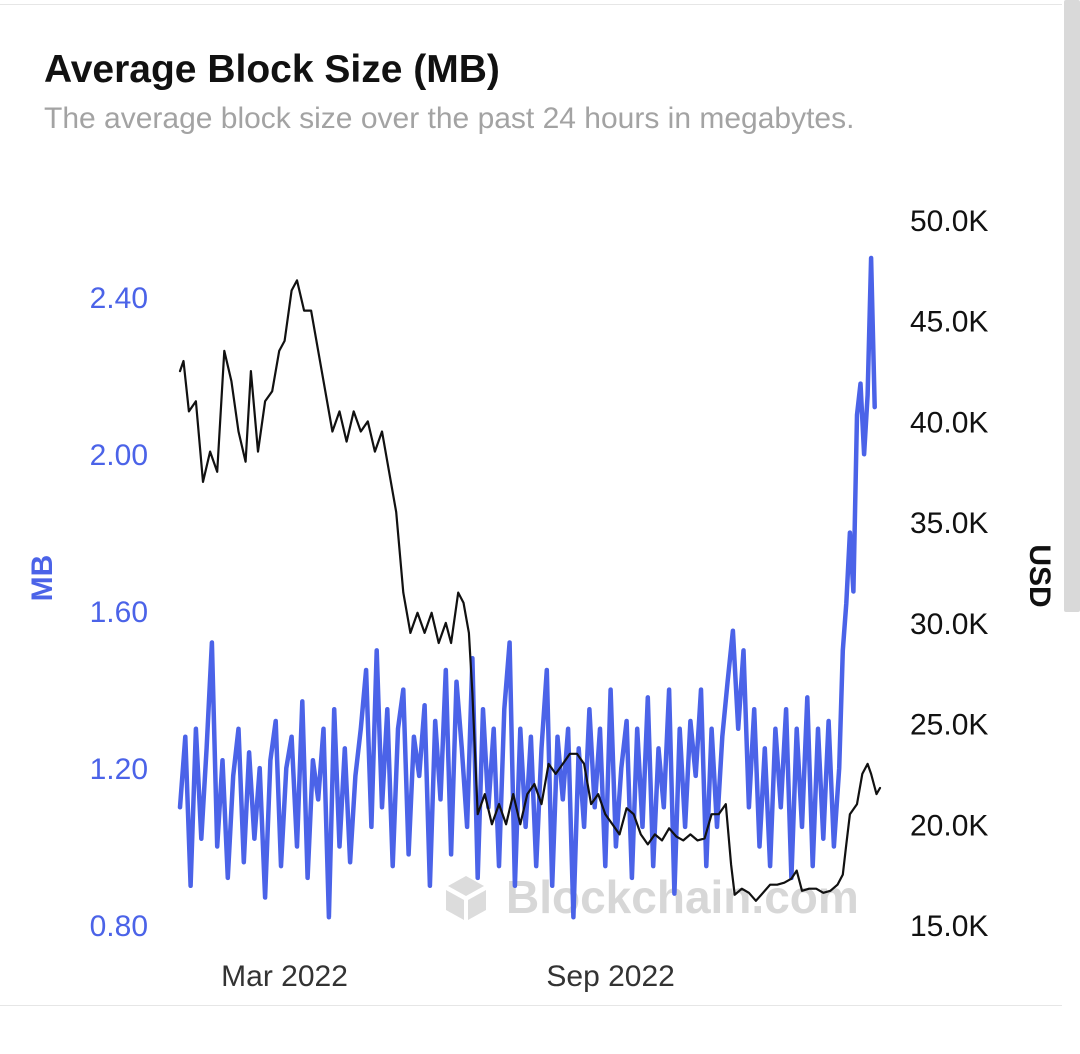  Describe the element at coordinates (949, 422) in the screenshot. I see `y2-tick-label: 40.0K` at that location.